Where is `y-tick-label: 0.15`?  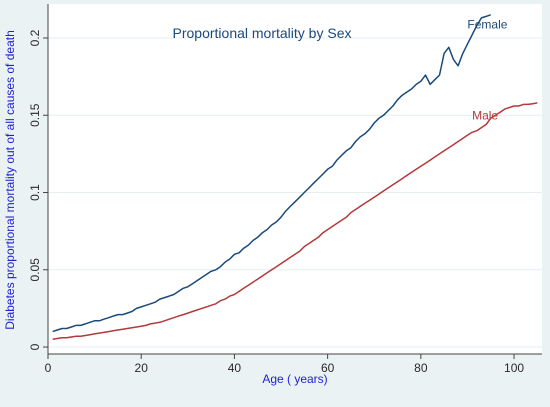
y-tick-label: 0.15 is located at coordinates (35, 115).